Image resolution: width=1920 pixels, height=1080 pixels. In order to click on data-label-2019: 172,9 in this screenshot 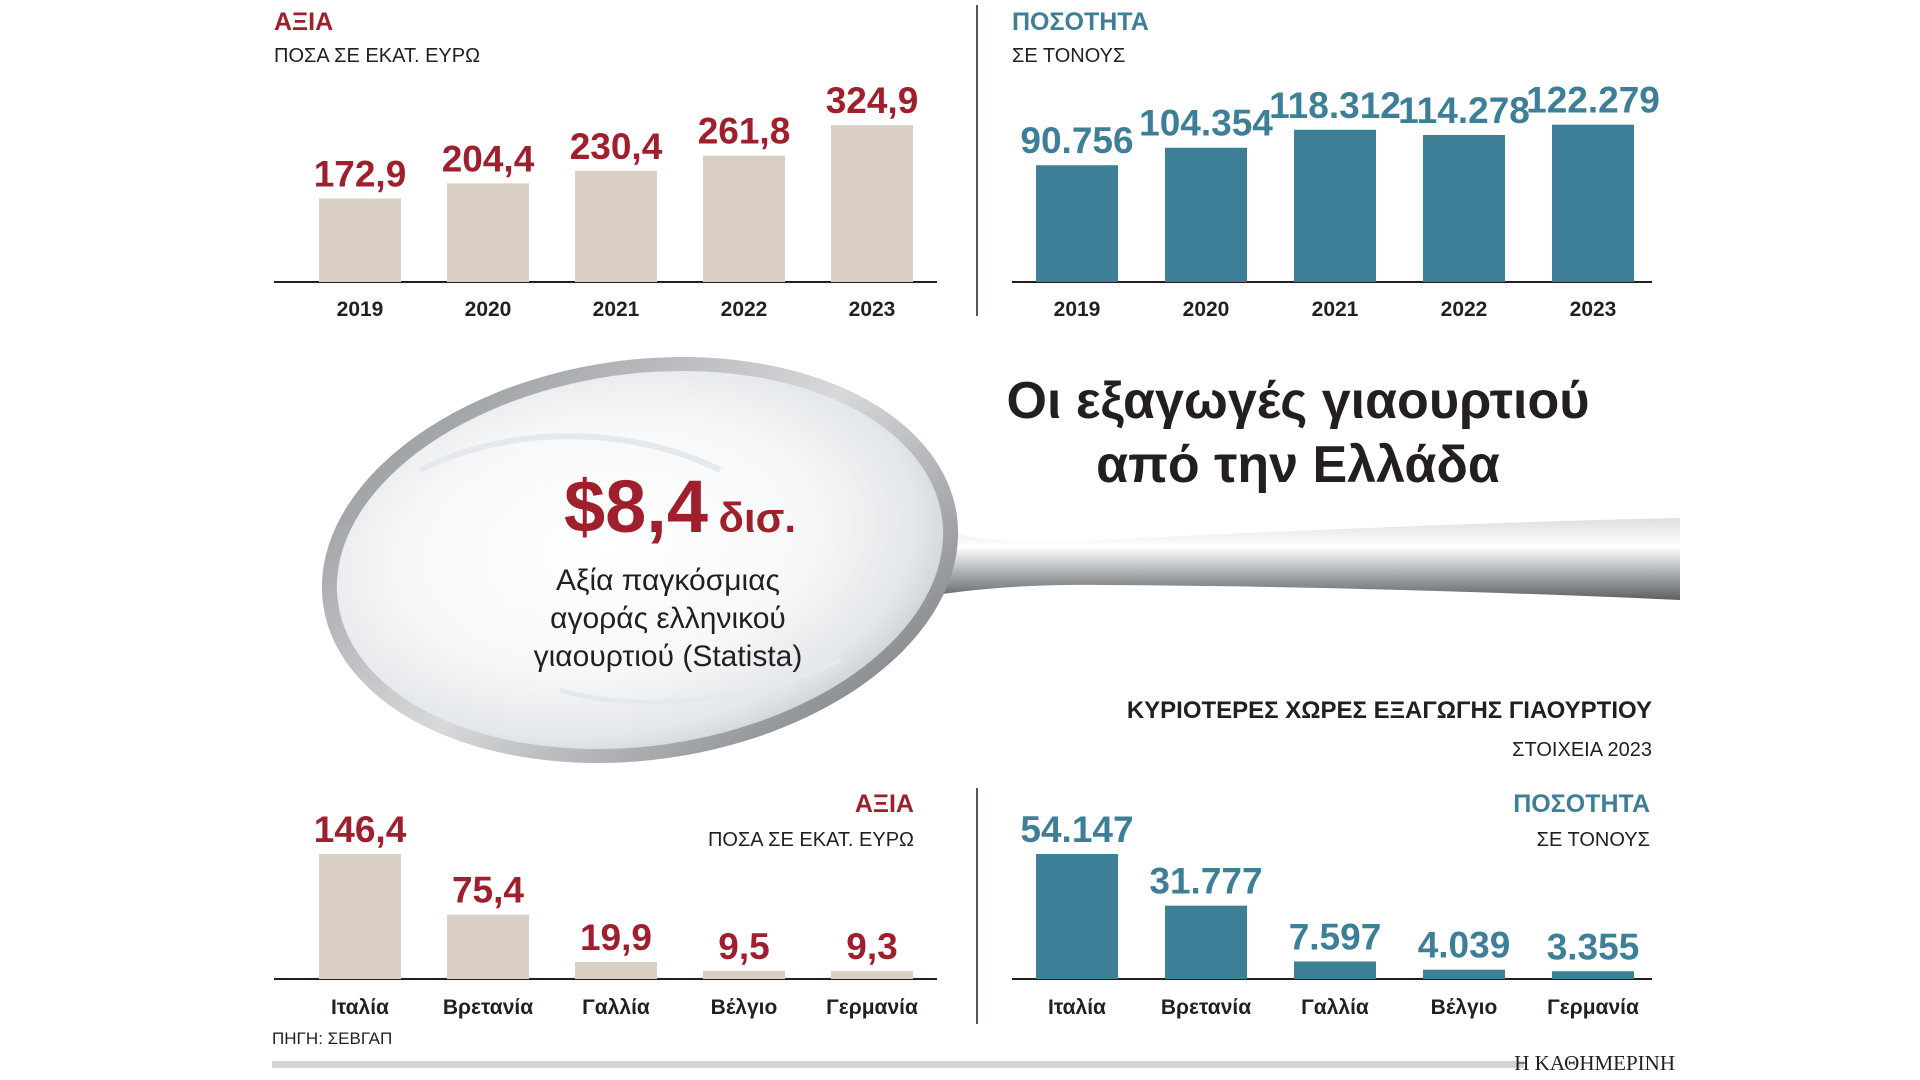, I will do `click(360, 174)`.